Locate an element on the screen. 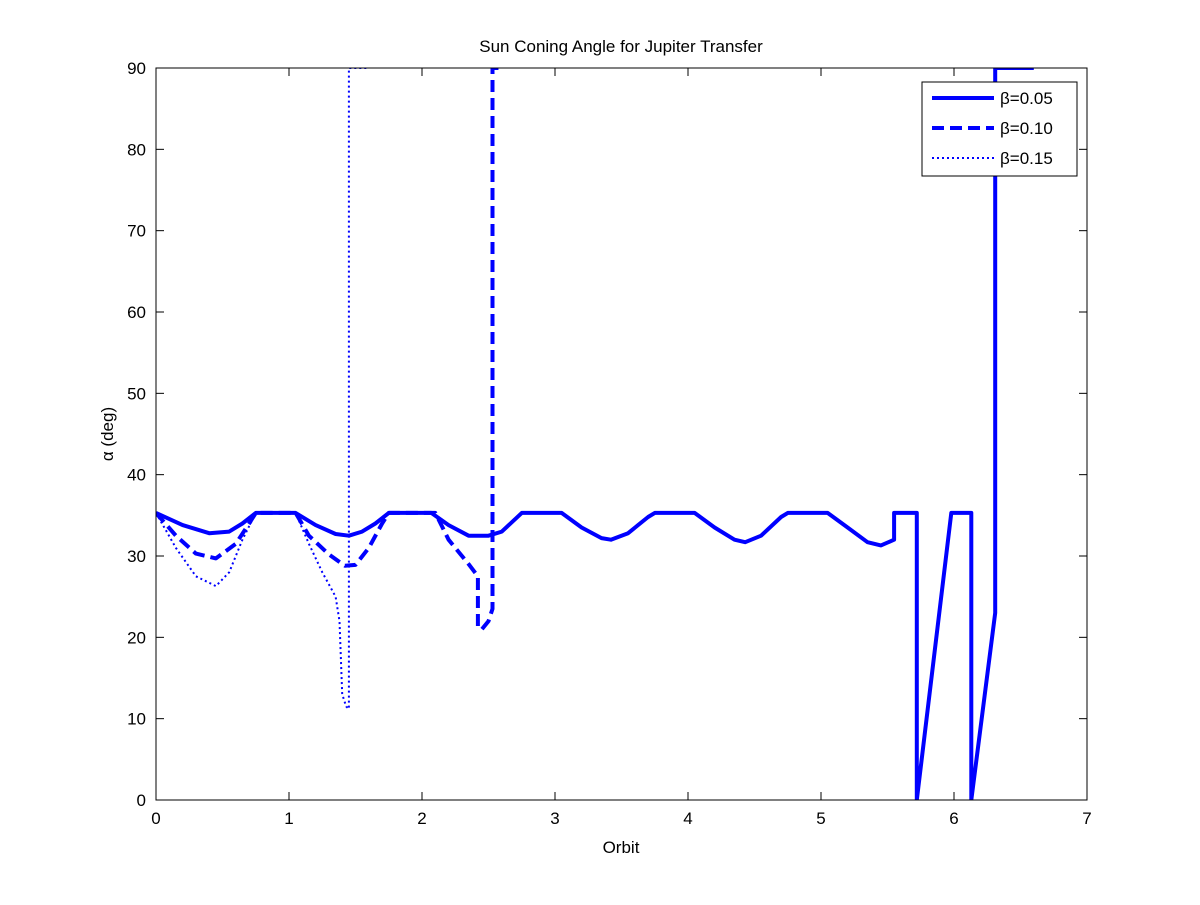  y-tick-label: 60 is located at coordinates (136, 312).